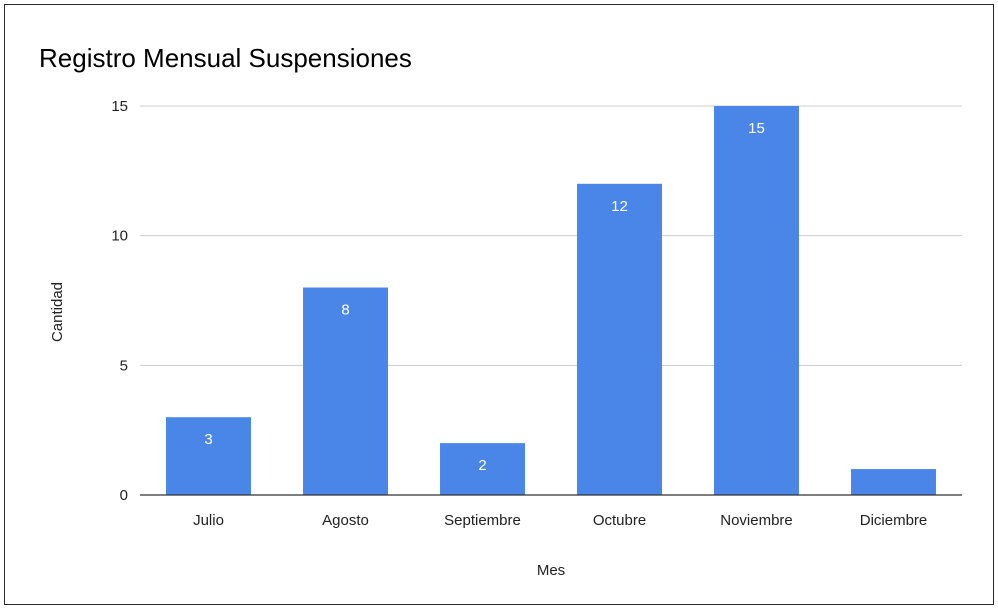  What do you see at coordinates (208, 520) in the screenshot?
I see `x-tick-label: Julio` at bounding box center [208, 520].